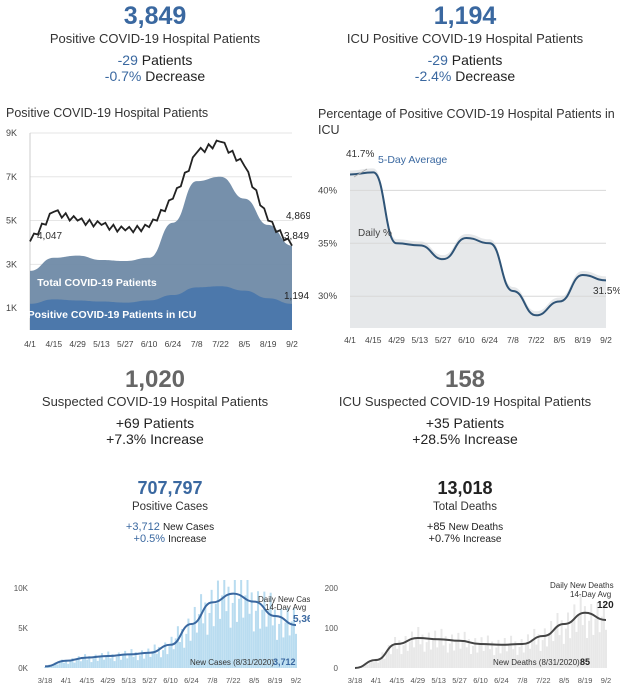 This screenshot has width=620, height=700. What do you see at coordinates (220, 344) in the screenshot?
I see `chart1-x-tick: 7/22` at bounding box center [220, 344].